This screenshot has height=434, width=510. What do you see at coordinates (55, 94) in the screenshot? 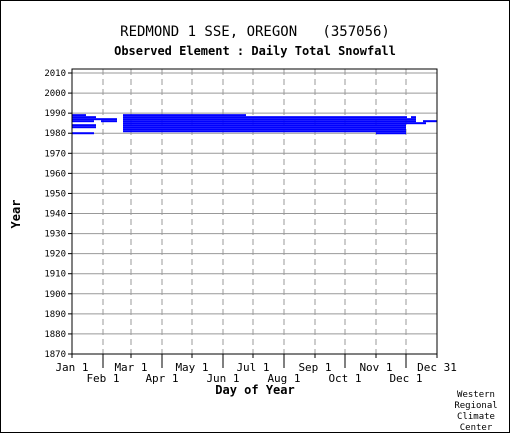
I see `y-tick-label: 2000` at bounding box center [55, 94].